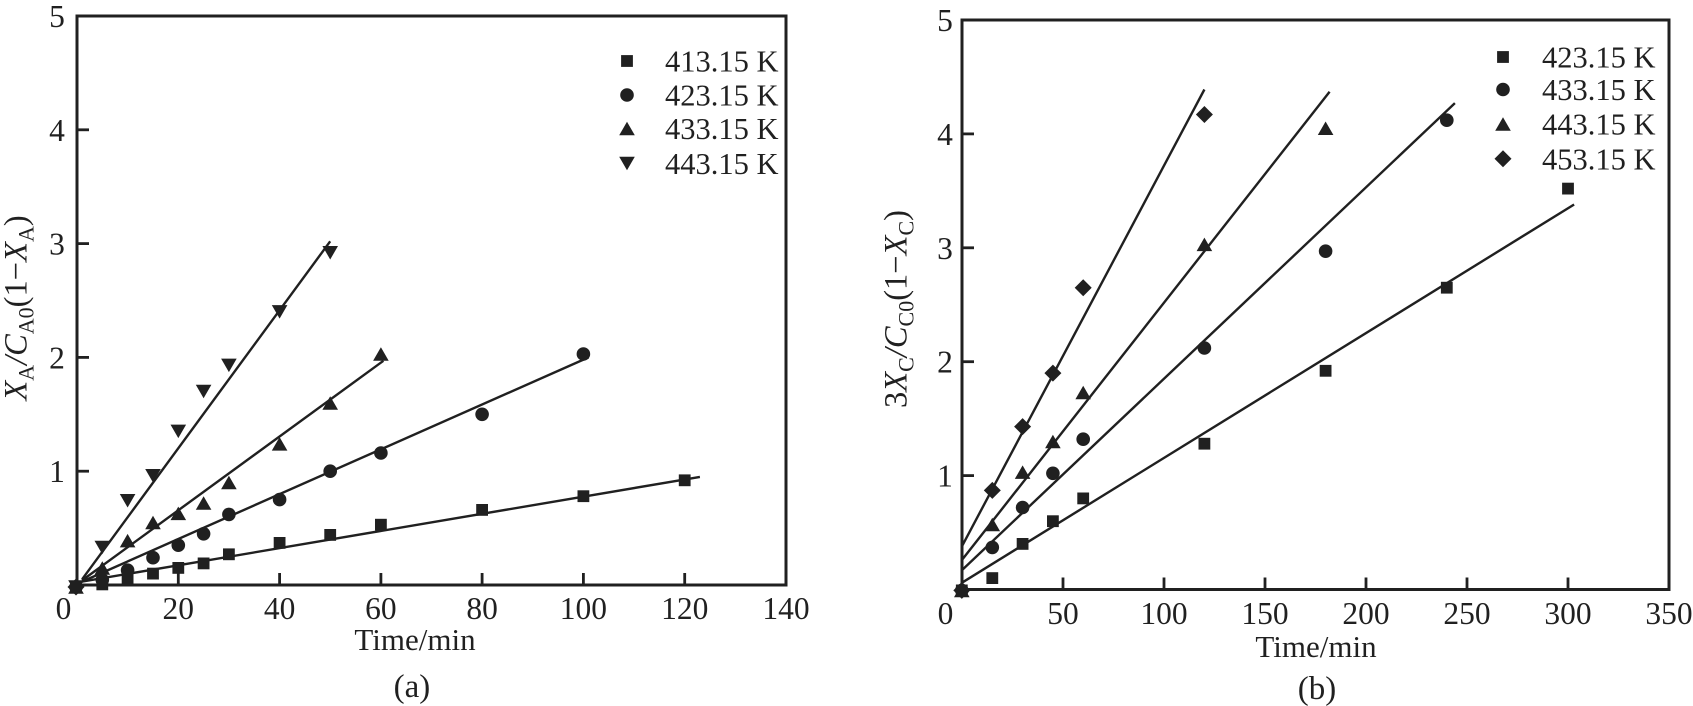  I want to click on svg-text: 40, so click(280, 608).